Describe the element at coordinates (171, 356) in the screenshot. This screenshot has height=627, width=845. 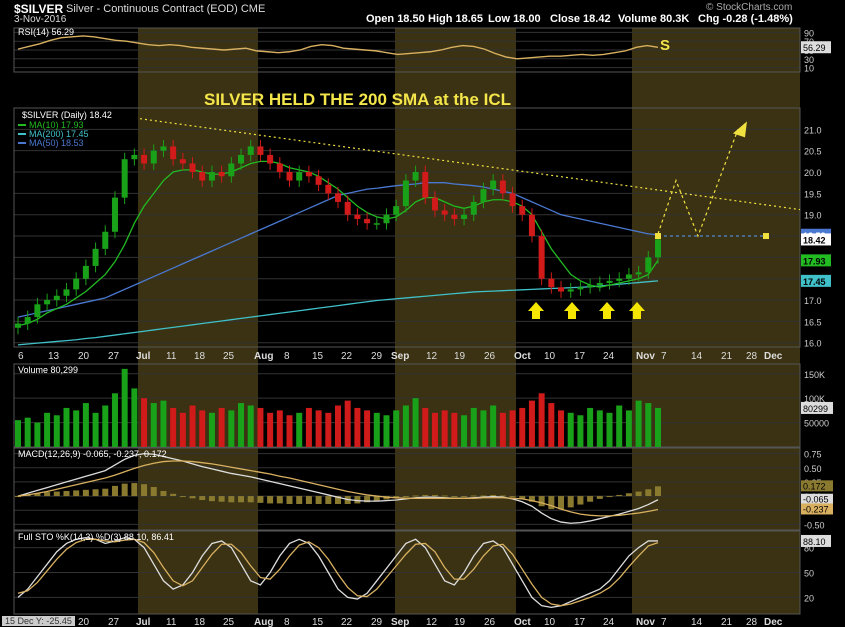
I see `x-tick-label: 11` at that location.